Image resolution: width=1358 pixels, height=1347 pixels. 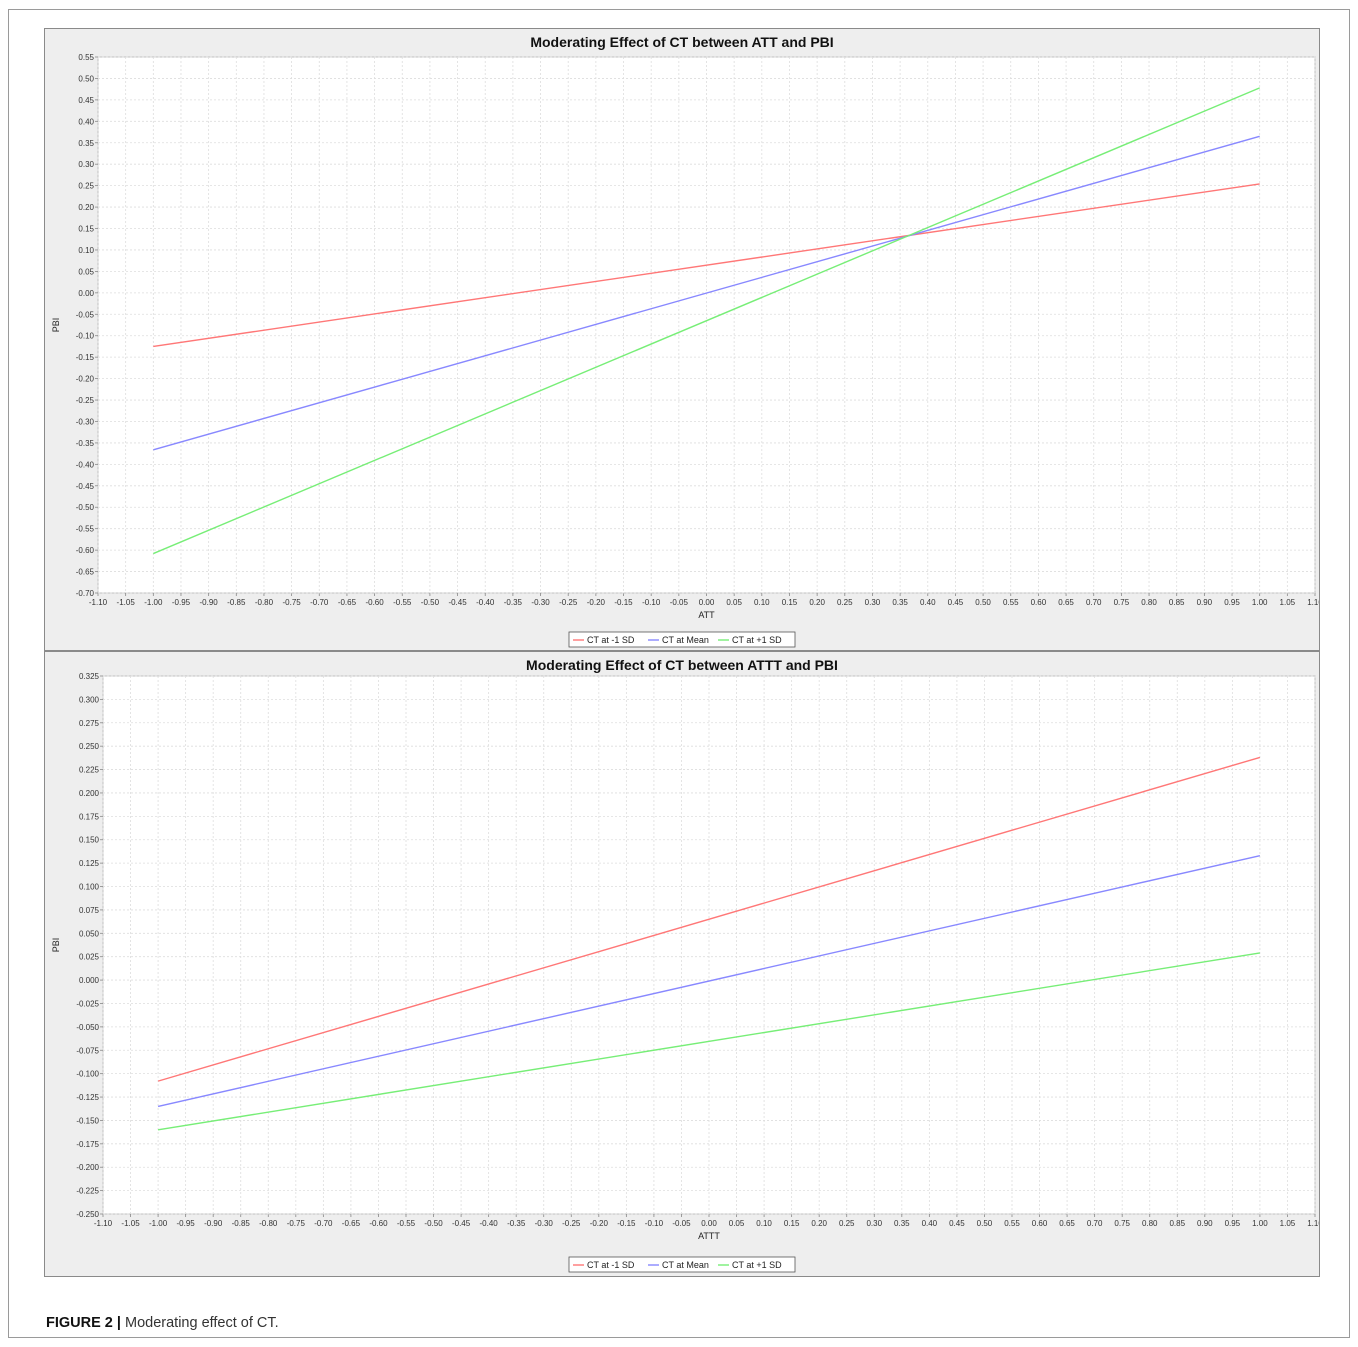 What do you see at coordinates (707, 602) in the screenshot?
I see `x-tick-label: 0.00` at bounding box center [707, 602].